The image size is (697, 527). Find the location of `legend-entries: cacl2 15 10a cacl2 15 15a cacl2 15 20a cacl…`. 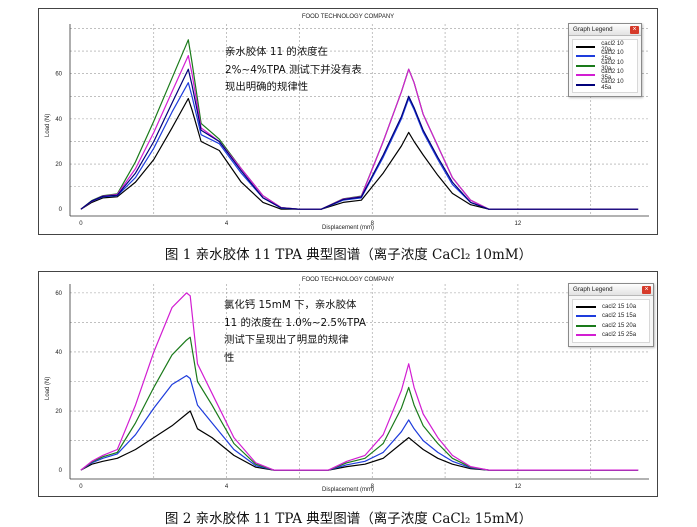

legend-entries: cacl2 15 10a cacl2 15 15a cacl2 15 20a cacl… is located at coordinates (611, 321).